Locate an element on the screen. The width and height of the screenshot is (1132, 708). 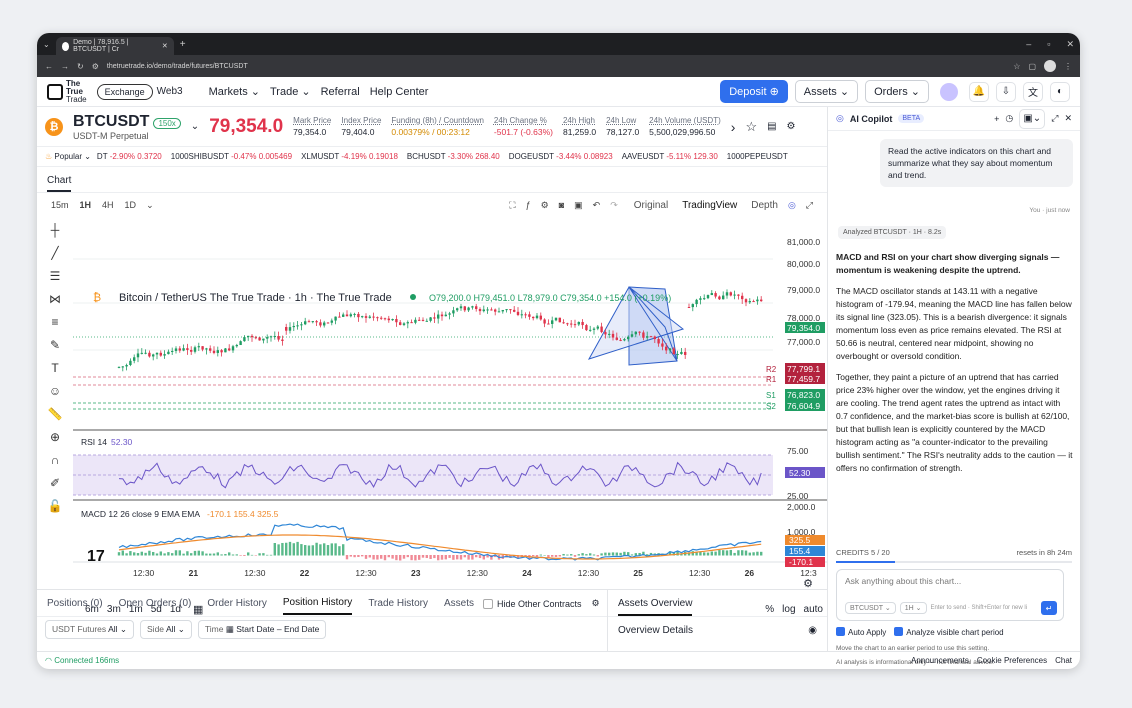
interval-15m: 15m is located at coordinates (60, 205).